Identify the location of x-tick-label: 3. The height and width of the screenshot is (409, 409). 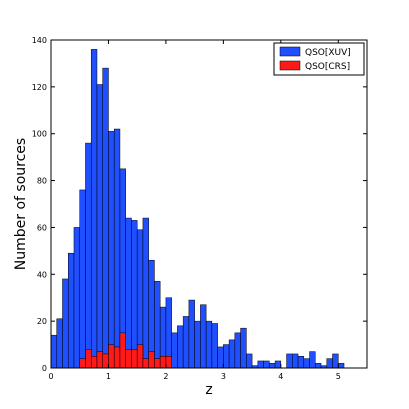
(223, 376).